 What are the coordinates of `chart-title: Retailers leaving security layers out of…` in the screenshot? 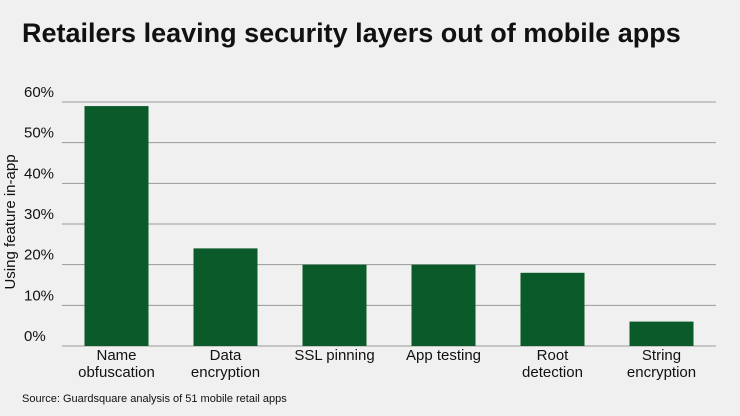 It's located at (351, 33).